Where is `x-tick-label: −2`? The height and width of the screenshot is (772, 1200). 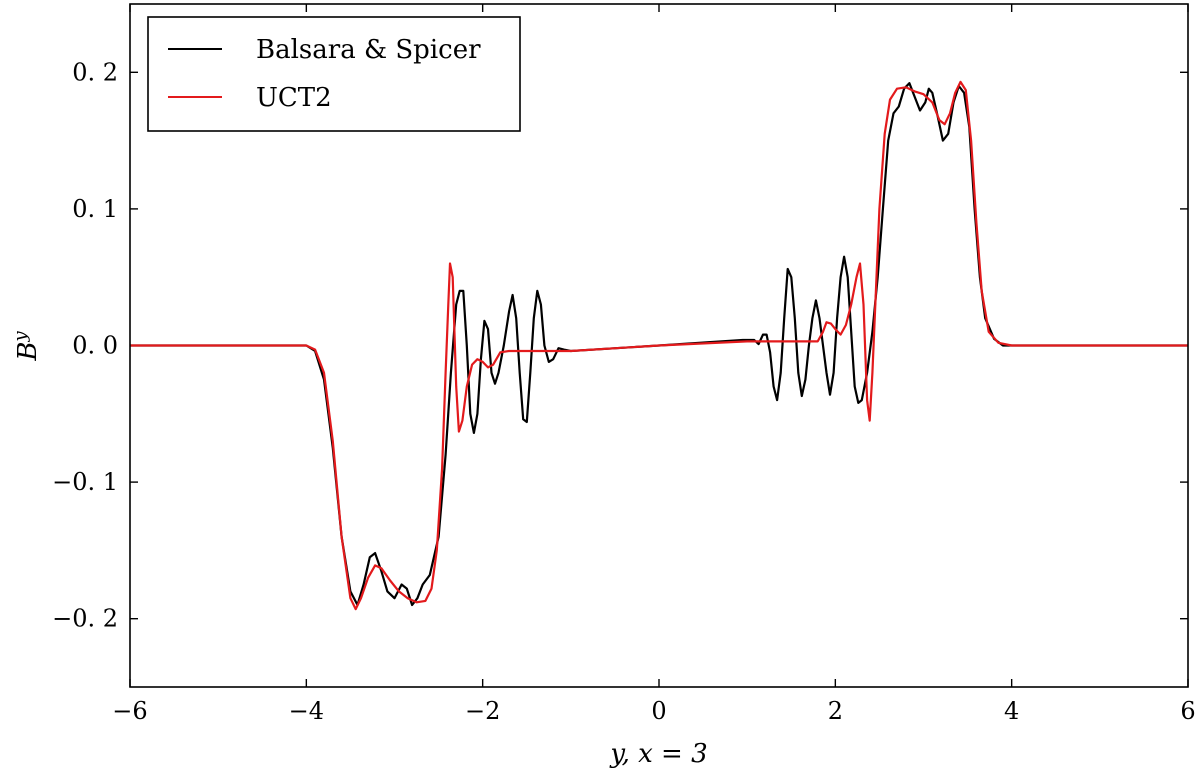
x-tick-label: −2 is located at coordinates (482, 711).